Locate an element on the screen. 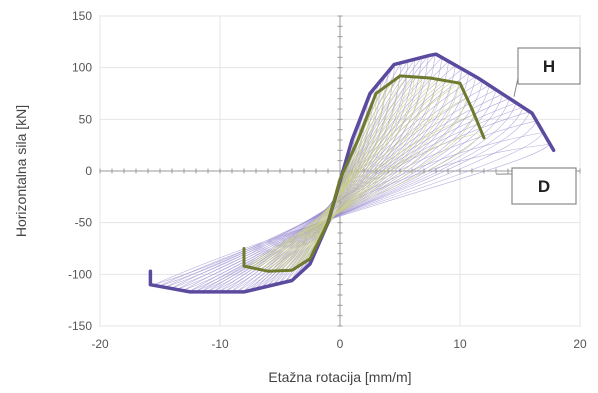 This screenshot has height=393, width=598. callouts: HD is located at coordinates (538, 126).